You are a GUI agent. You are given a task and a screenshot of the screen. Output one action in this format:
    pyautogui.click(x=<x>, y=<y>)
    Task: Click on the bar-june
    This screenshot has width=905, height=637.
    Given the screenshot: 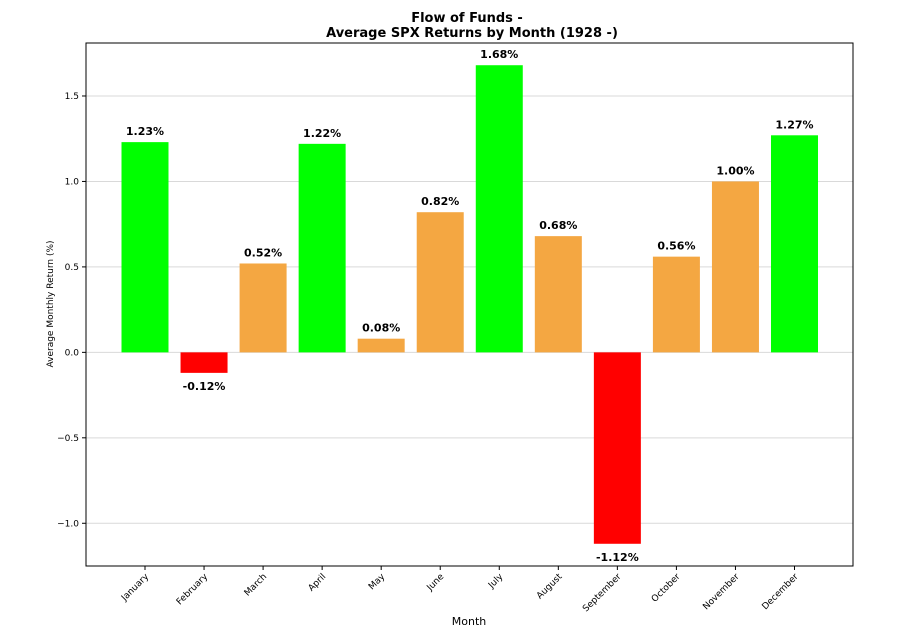 What is the action you would take?
    pyautogui.click(x=440, y=282)
    